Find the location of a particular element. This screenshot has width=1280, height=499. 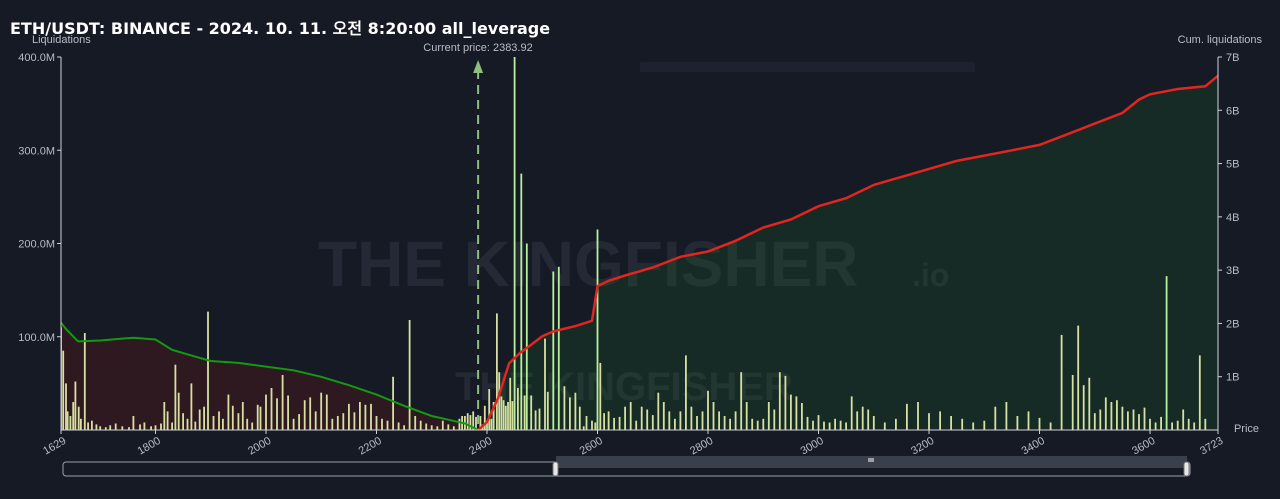

x-tick-label: 3723 is located at coordinates (1211, 446).